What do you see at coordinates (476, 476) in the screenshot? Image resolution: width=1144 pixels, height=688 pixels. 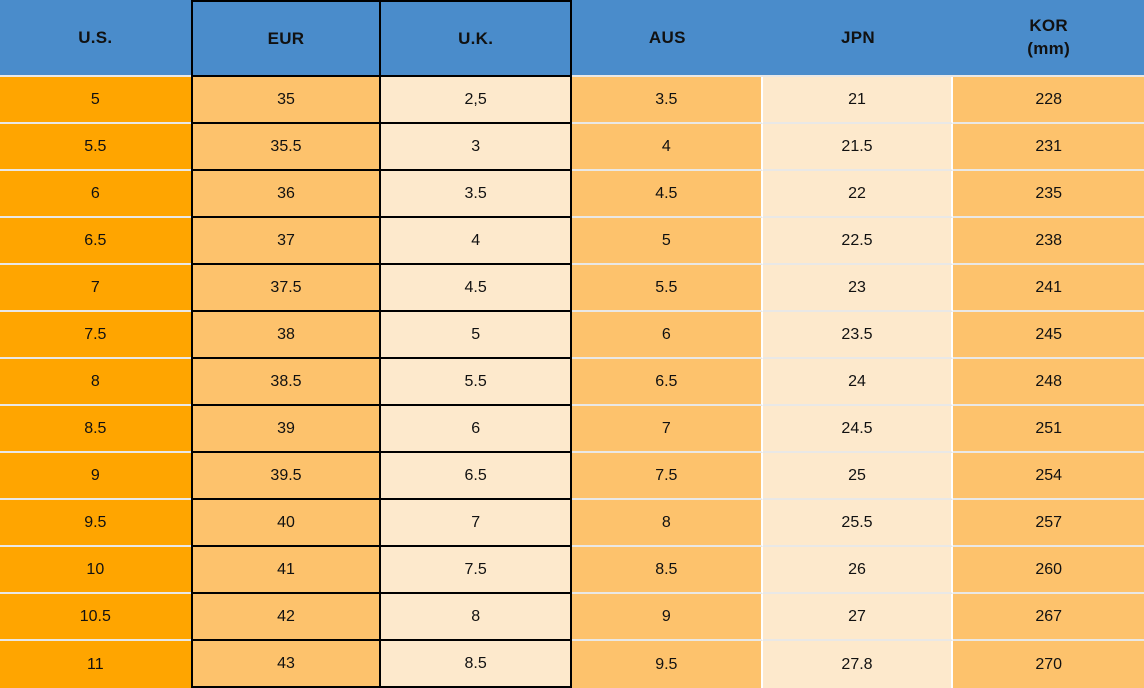 I see `cell-uk: 6.5` at bounding box center [476, 476].